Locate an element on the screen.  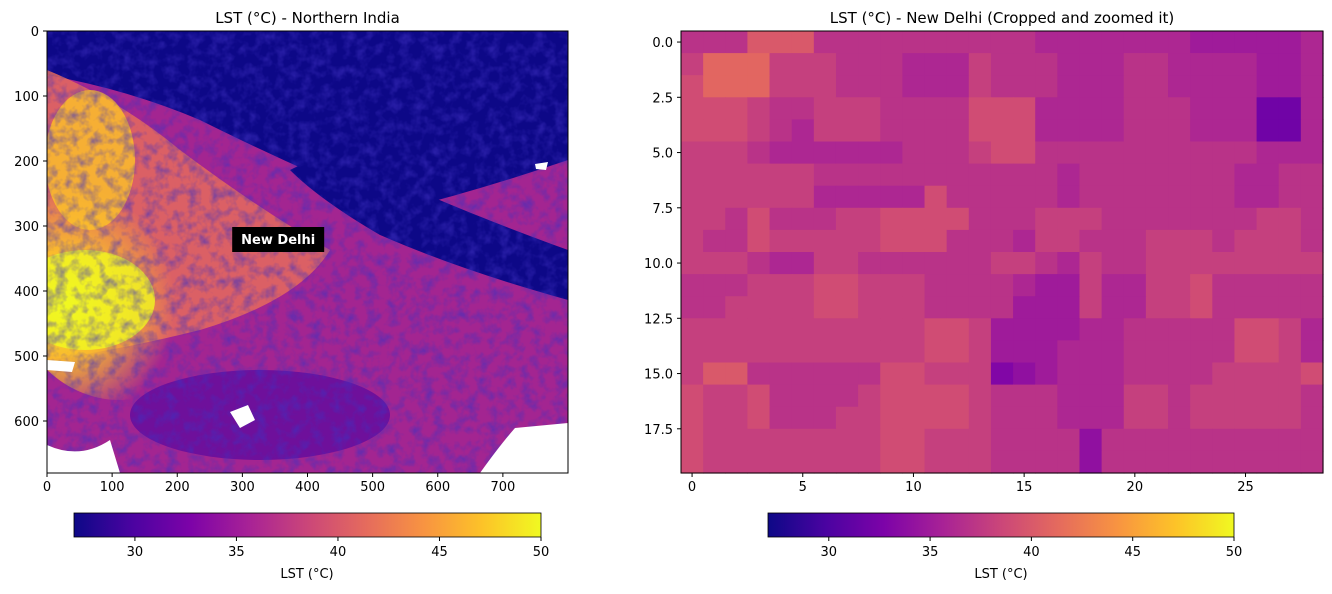
right-y-tick-label: 15.0 is located at coordinates (658, 375).